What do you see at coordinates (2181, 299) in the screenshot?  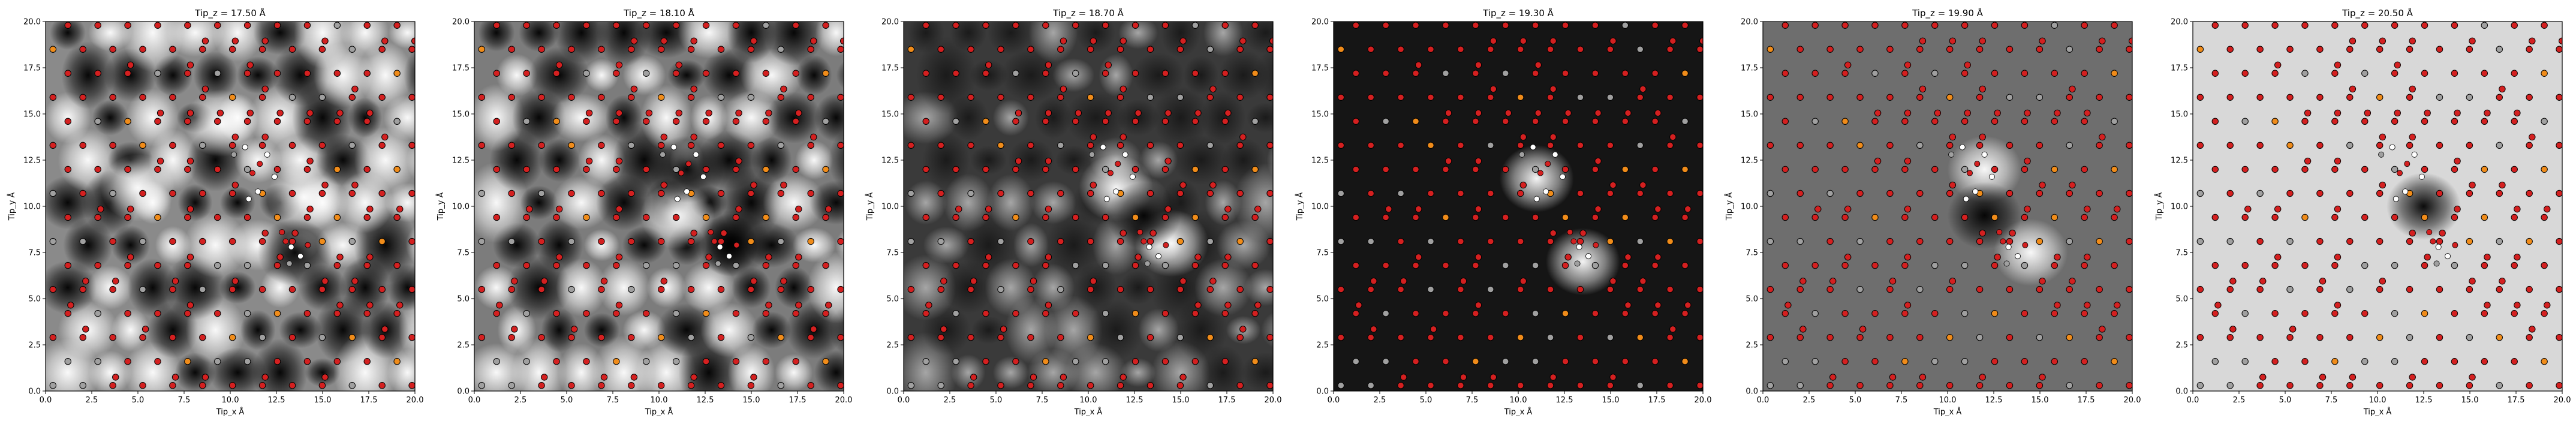 I see `y-tick-label: 5.0` at bounding box center [2181, 299].